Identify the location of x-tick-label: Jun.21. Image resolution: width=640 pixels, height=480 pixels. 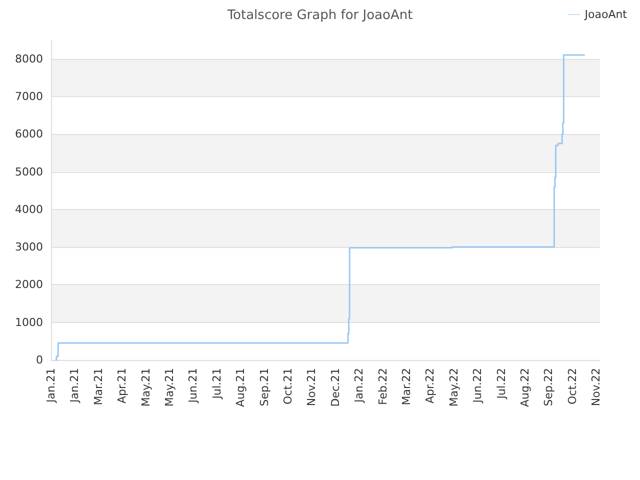
(193, 386).